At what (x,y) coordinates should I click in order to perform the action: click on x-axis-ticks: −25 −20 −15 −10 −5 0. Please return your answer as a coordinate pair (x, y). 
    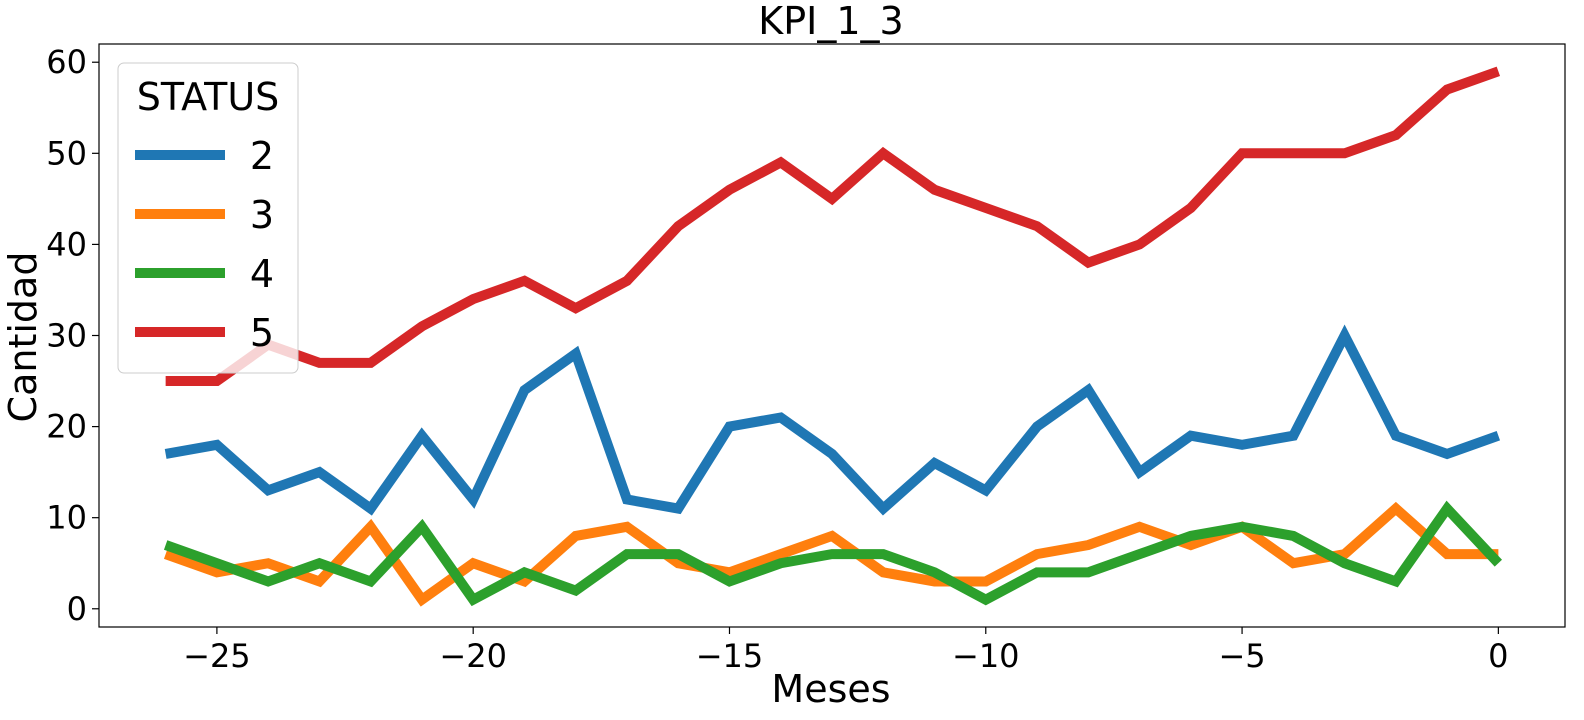
    Looking at the image, I should click on (846, 651).